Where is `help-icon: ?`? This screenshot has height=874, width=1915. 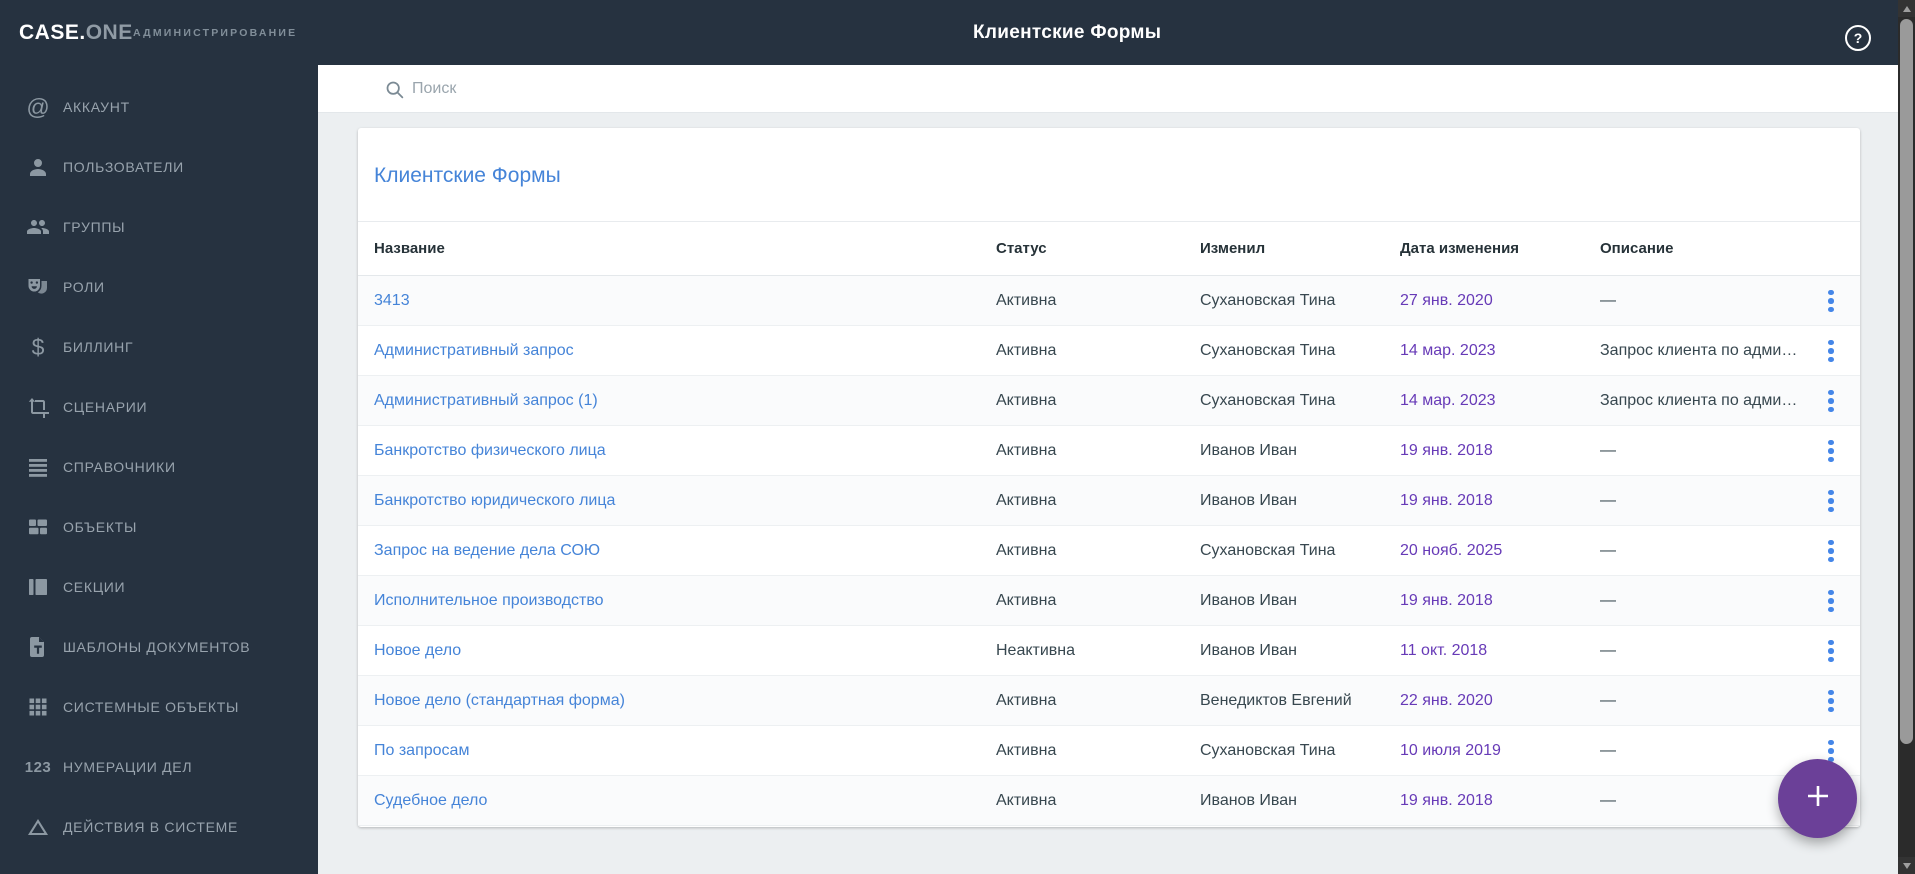 help-icon: ? is located at coordinates (1858, 38).